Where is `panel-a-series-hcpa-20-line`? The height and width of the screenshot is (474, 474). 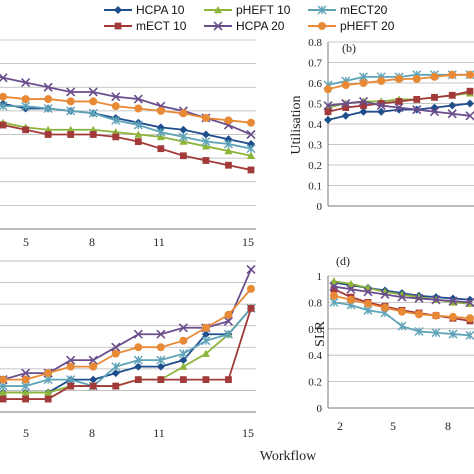
panel-a-series-hcpa-20-line is located at coordinates (126, 106).